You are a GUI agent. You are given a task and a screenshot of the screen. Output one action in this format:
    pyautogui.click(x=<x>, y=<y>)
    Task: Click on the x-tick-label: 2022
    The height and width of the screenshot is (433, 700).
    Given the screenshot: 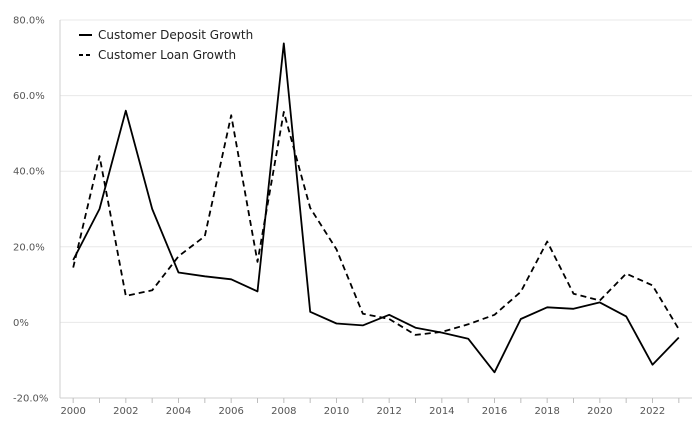 What is the action you would take?
    pyautogui.click(x=652, y=411)
    